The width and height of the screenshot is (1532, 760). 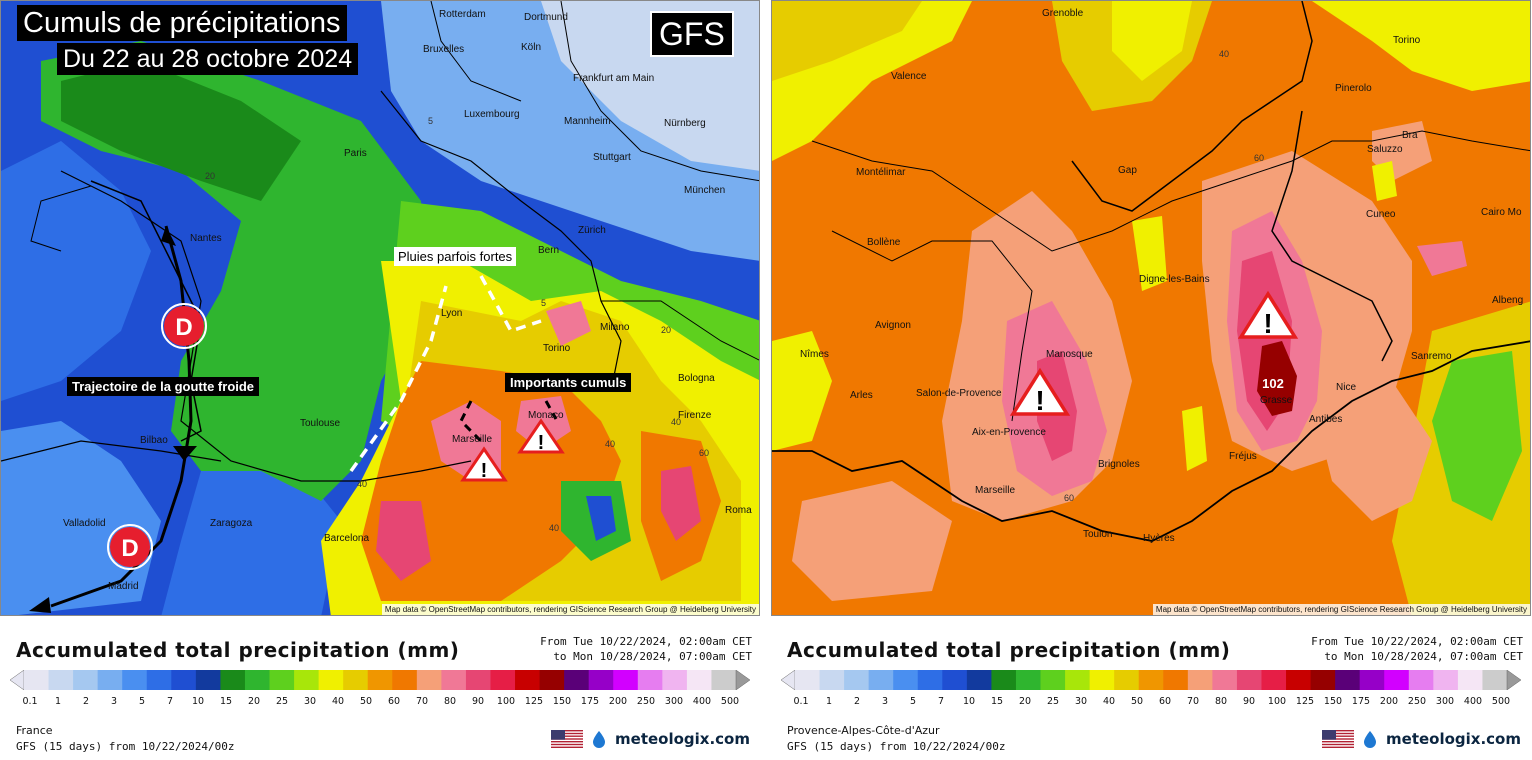 I want to click on city-label: Pinerolo, so click(x=1353, y=88).